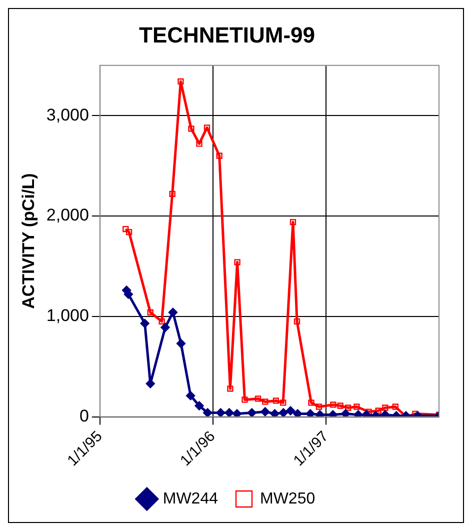 The width and height of the screenshot is (472, 531). What do you see at coordinates (67, 114) in the screenshot?
I see `y-tick-label: 3,000` at bounding box center [67, 114].